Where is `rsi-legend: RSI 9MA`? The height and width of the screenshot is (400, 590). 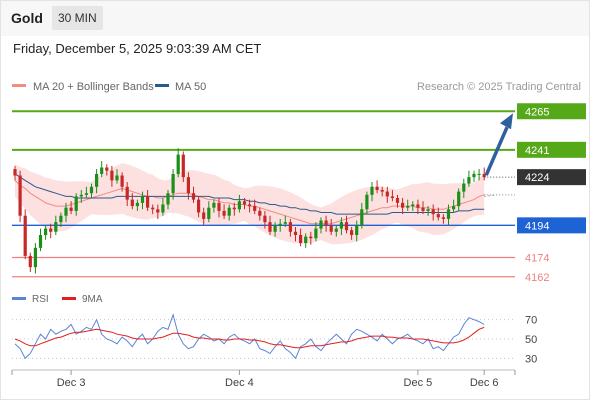 rsi-legend: RSI 9MA is located at coordinates (57, 299).